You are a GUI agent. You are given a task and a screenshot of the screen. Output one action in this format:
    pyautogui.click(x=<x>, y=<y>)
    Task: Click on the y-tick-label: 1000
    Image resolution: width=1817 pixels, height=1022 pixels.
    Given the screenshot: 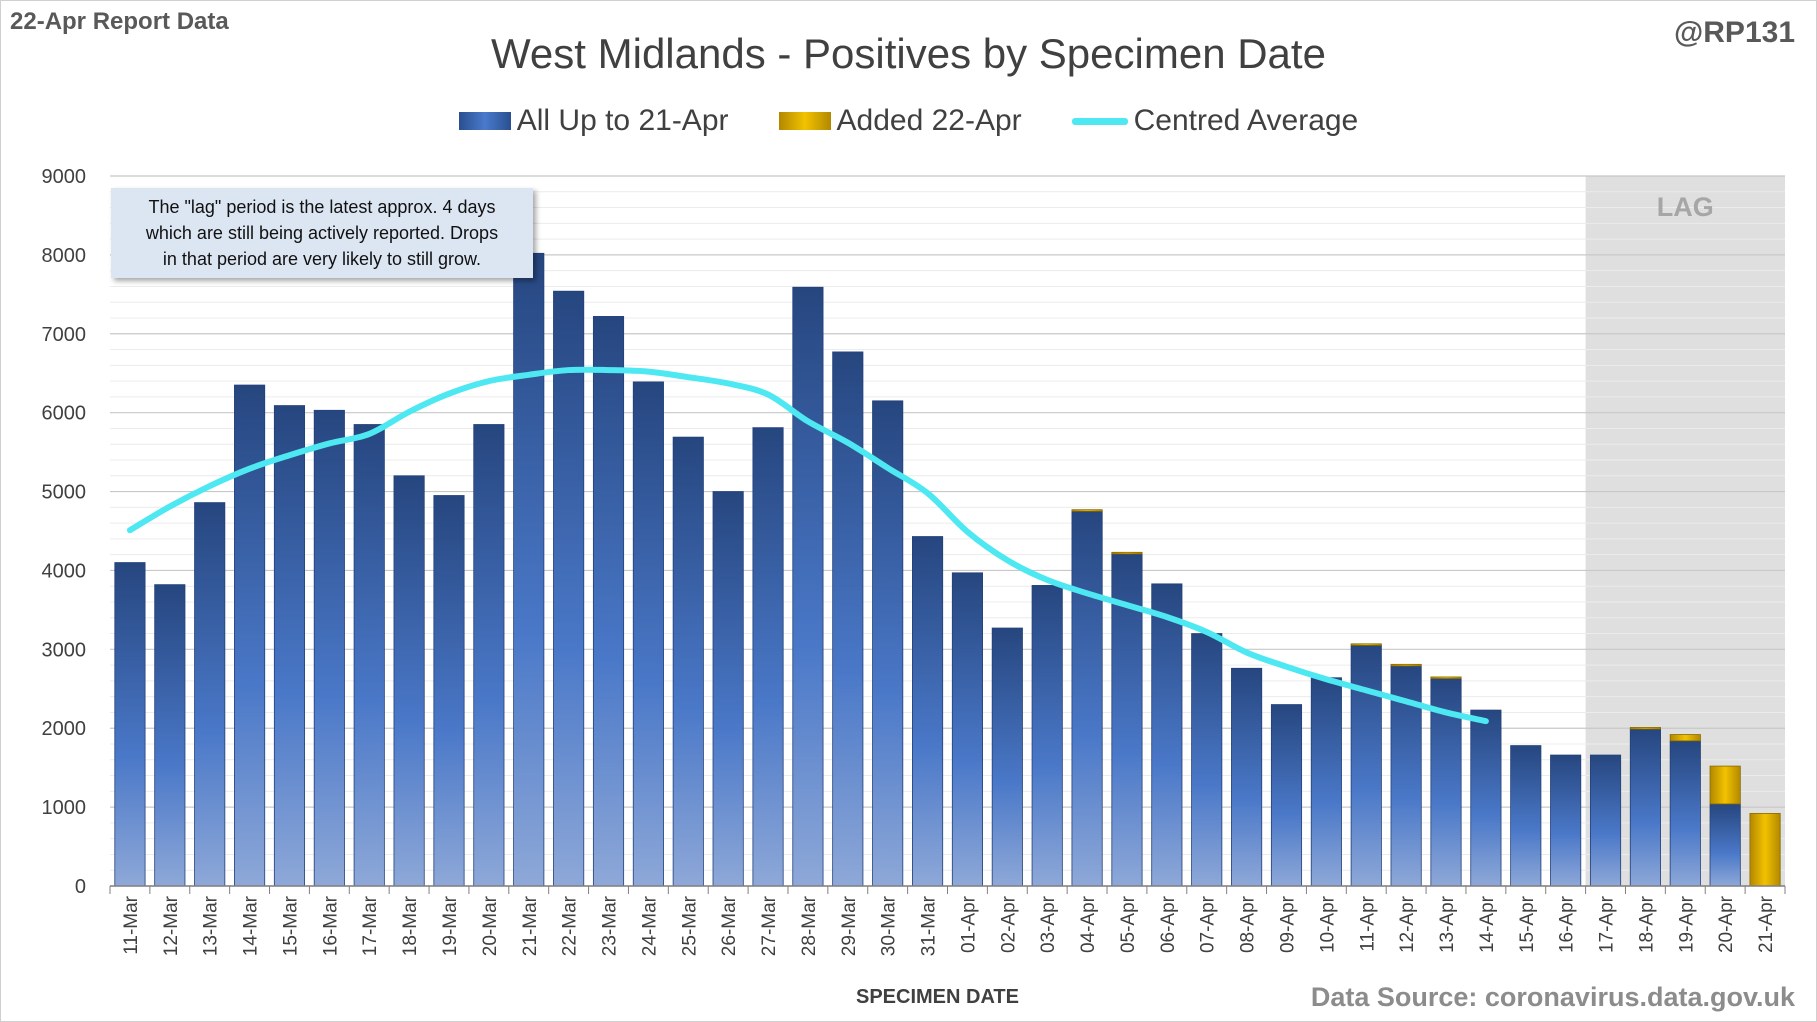 What is the action you would take?
    pyautogui.click(x=64, y=808)
    